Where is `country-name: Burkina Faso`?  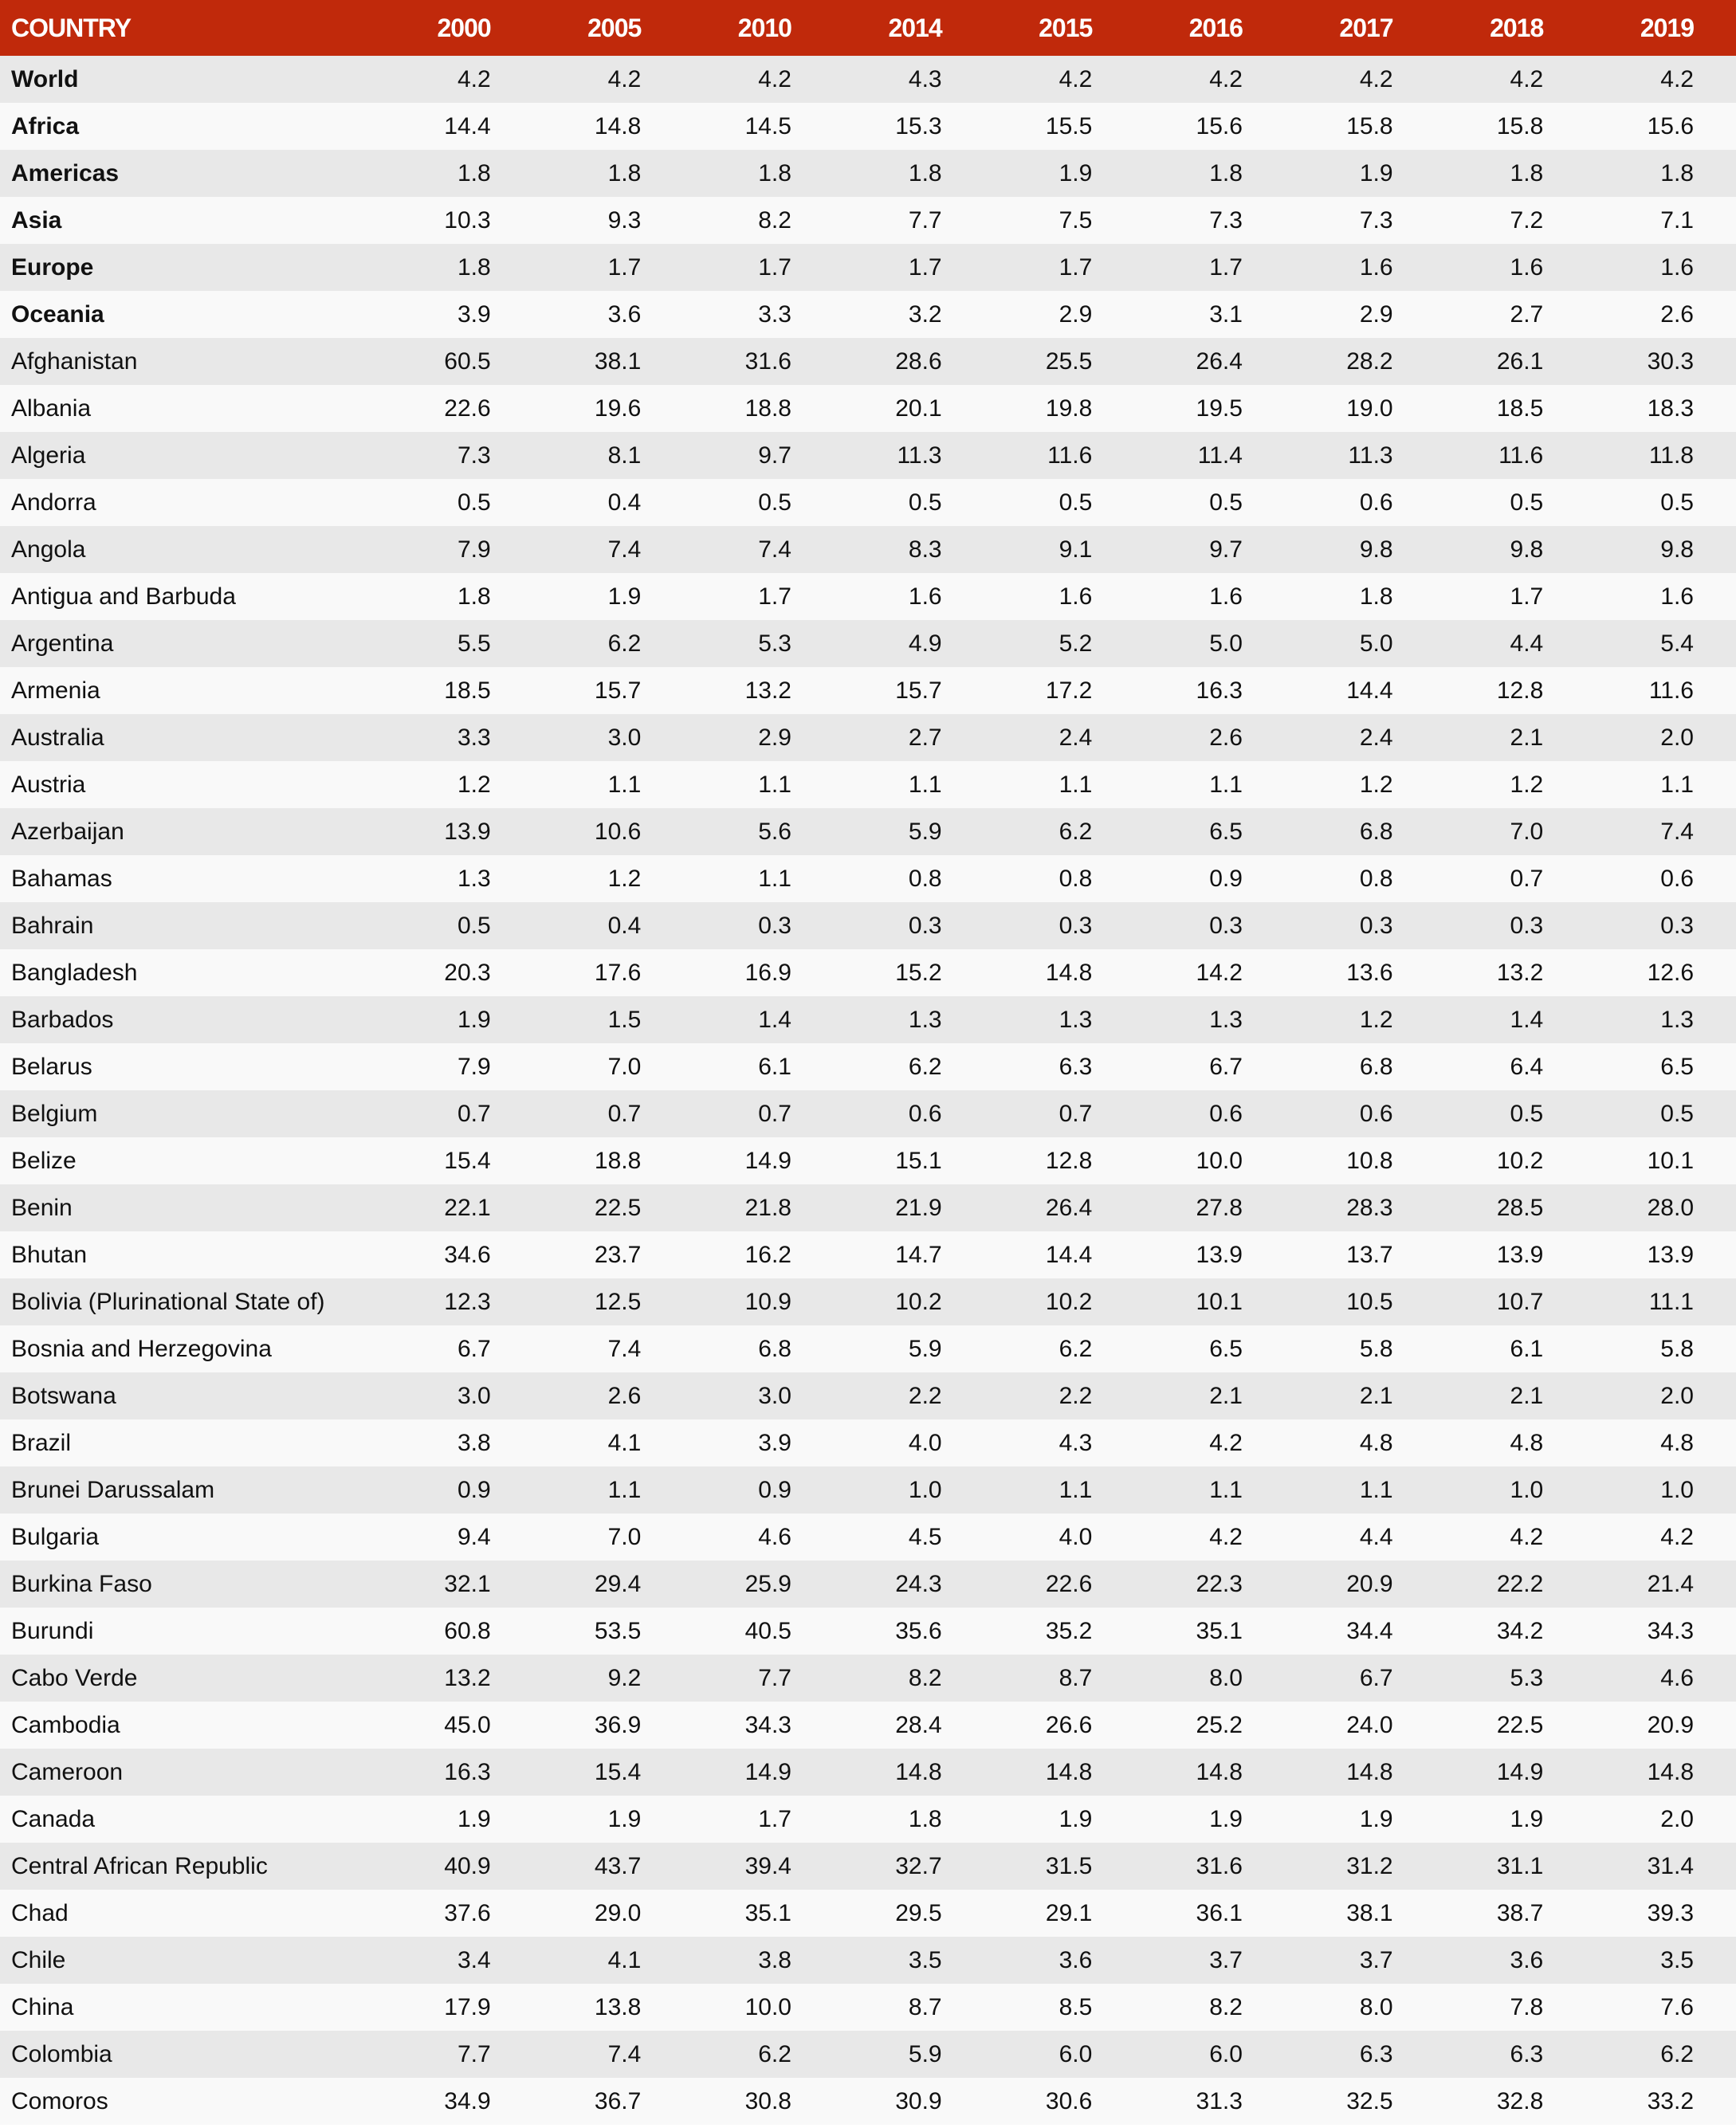 country-name: Burkina Faso is located at coordinates (191, 1584).